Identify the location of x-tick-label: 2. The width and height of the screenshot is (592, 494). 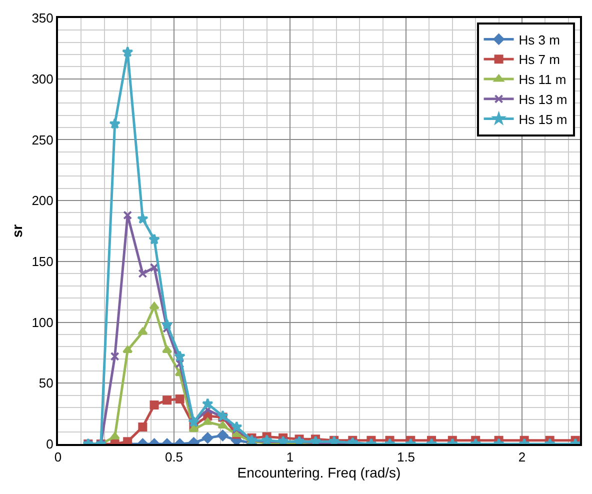
(522, 457).